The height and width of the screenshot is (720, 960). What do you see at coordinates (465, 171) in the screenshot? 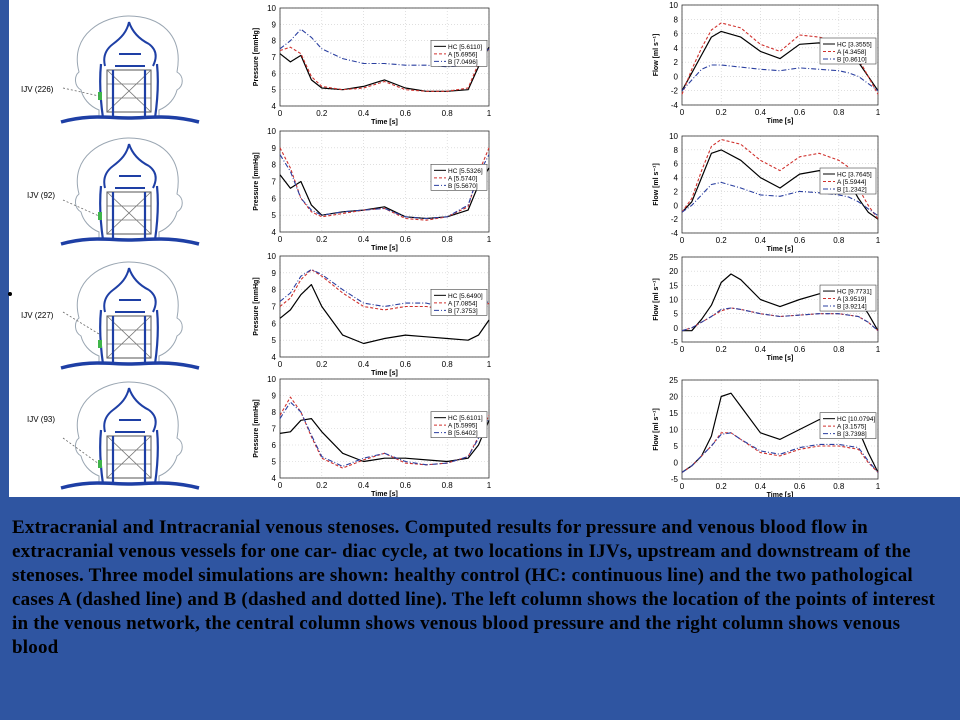
I see `legend-entry: HC [5.5326]` at bounding box center [465, 171].